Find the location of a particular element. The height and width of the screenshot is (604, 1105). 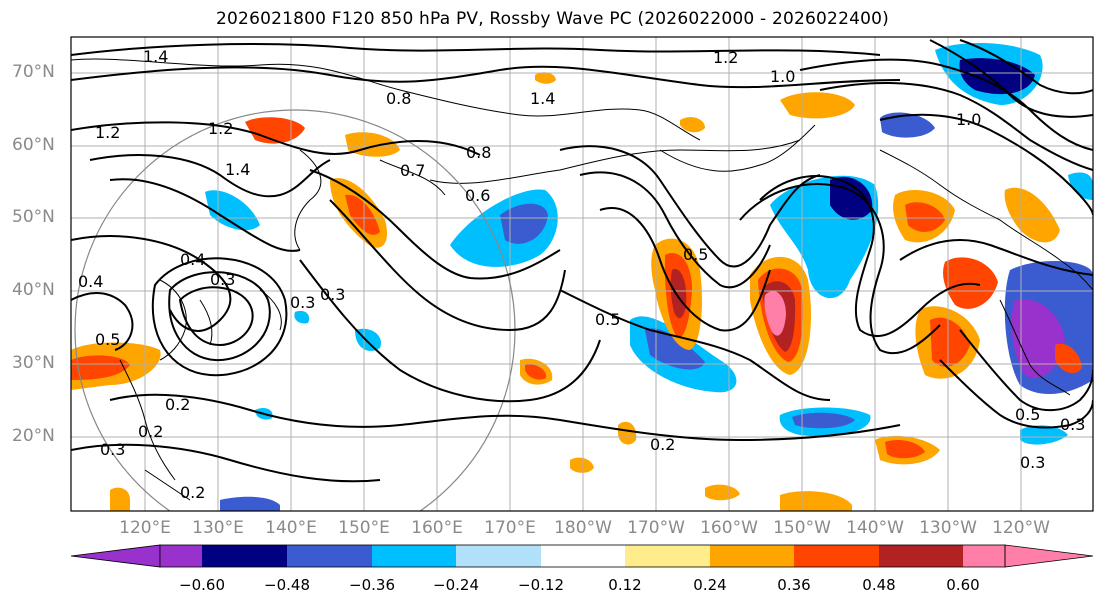

lon-label: 120°E is located at coordinates (145, 528).